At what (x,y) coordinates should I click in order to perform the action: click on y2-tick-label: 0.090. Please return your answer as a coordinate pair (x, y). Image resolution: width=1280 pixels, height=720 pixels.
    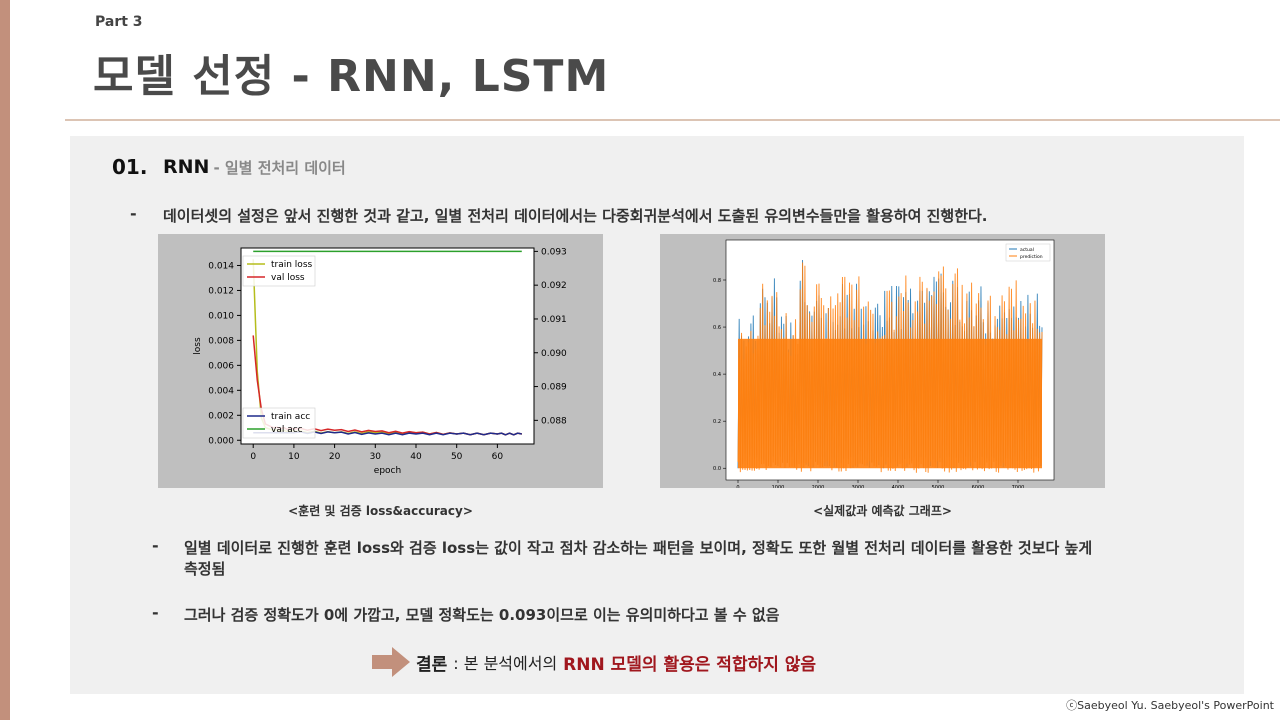
    Looking at the image, I should click on (554, 354).